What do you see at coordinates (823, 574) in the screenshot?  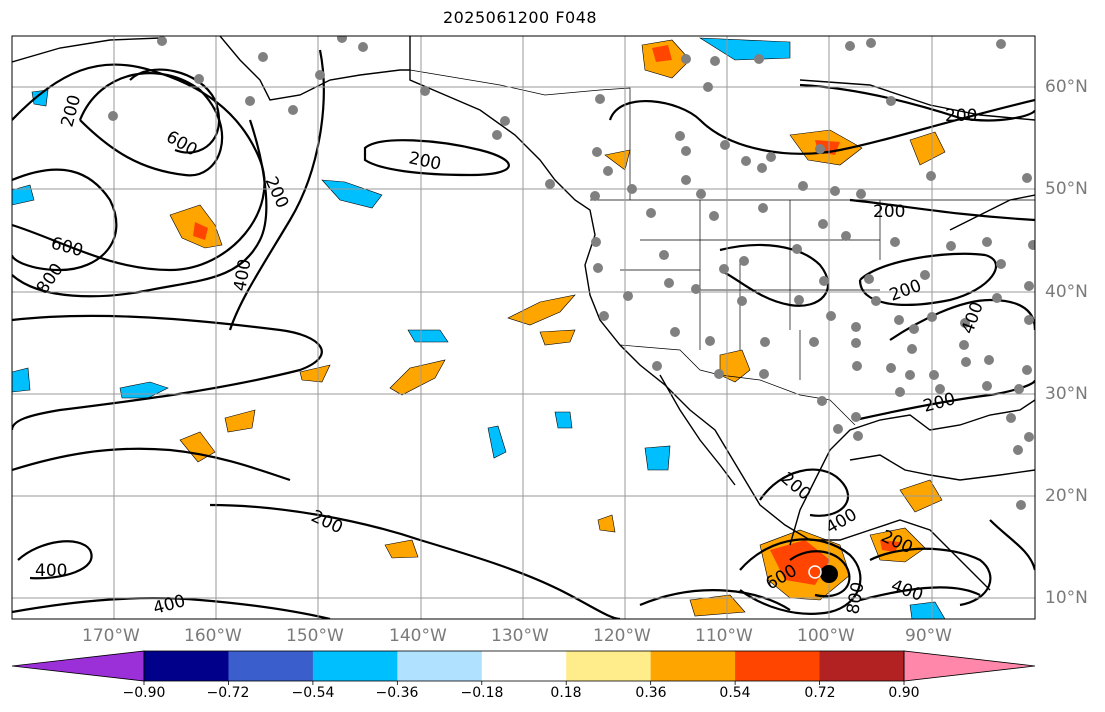 I see `storm-center-marker` at bounding box center [823, 574].